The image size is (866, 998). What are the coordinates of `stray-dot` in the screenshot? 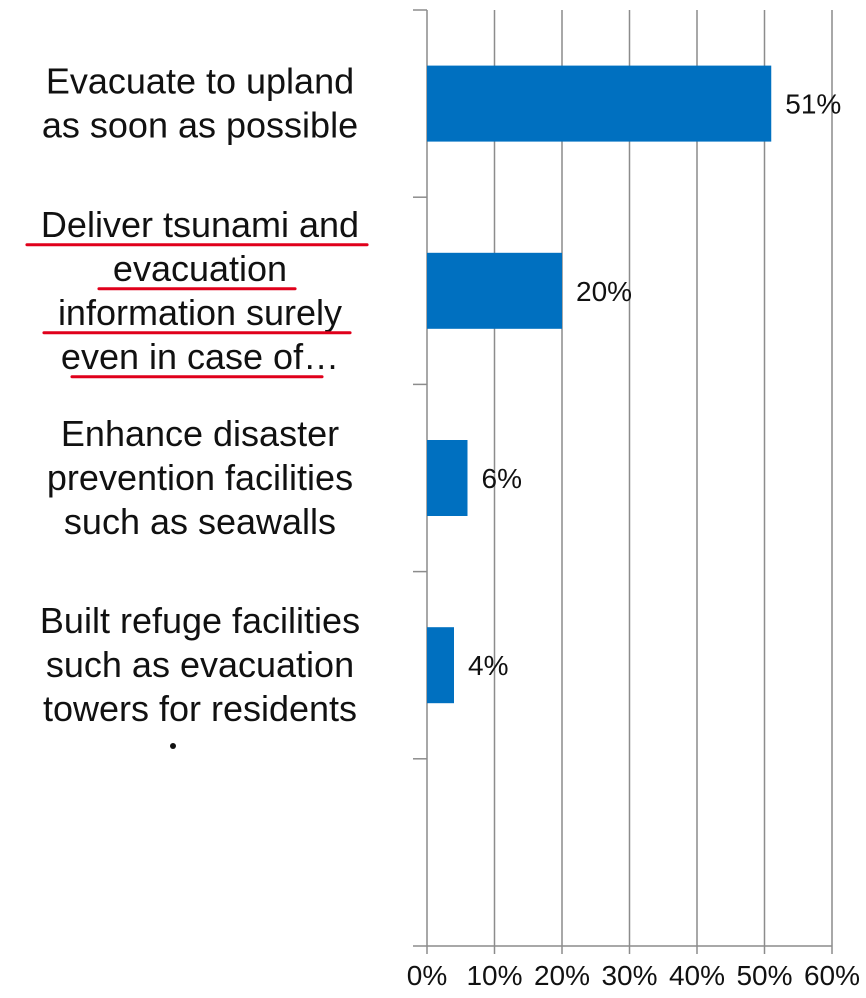 It's located at (173, 746).